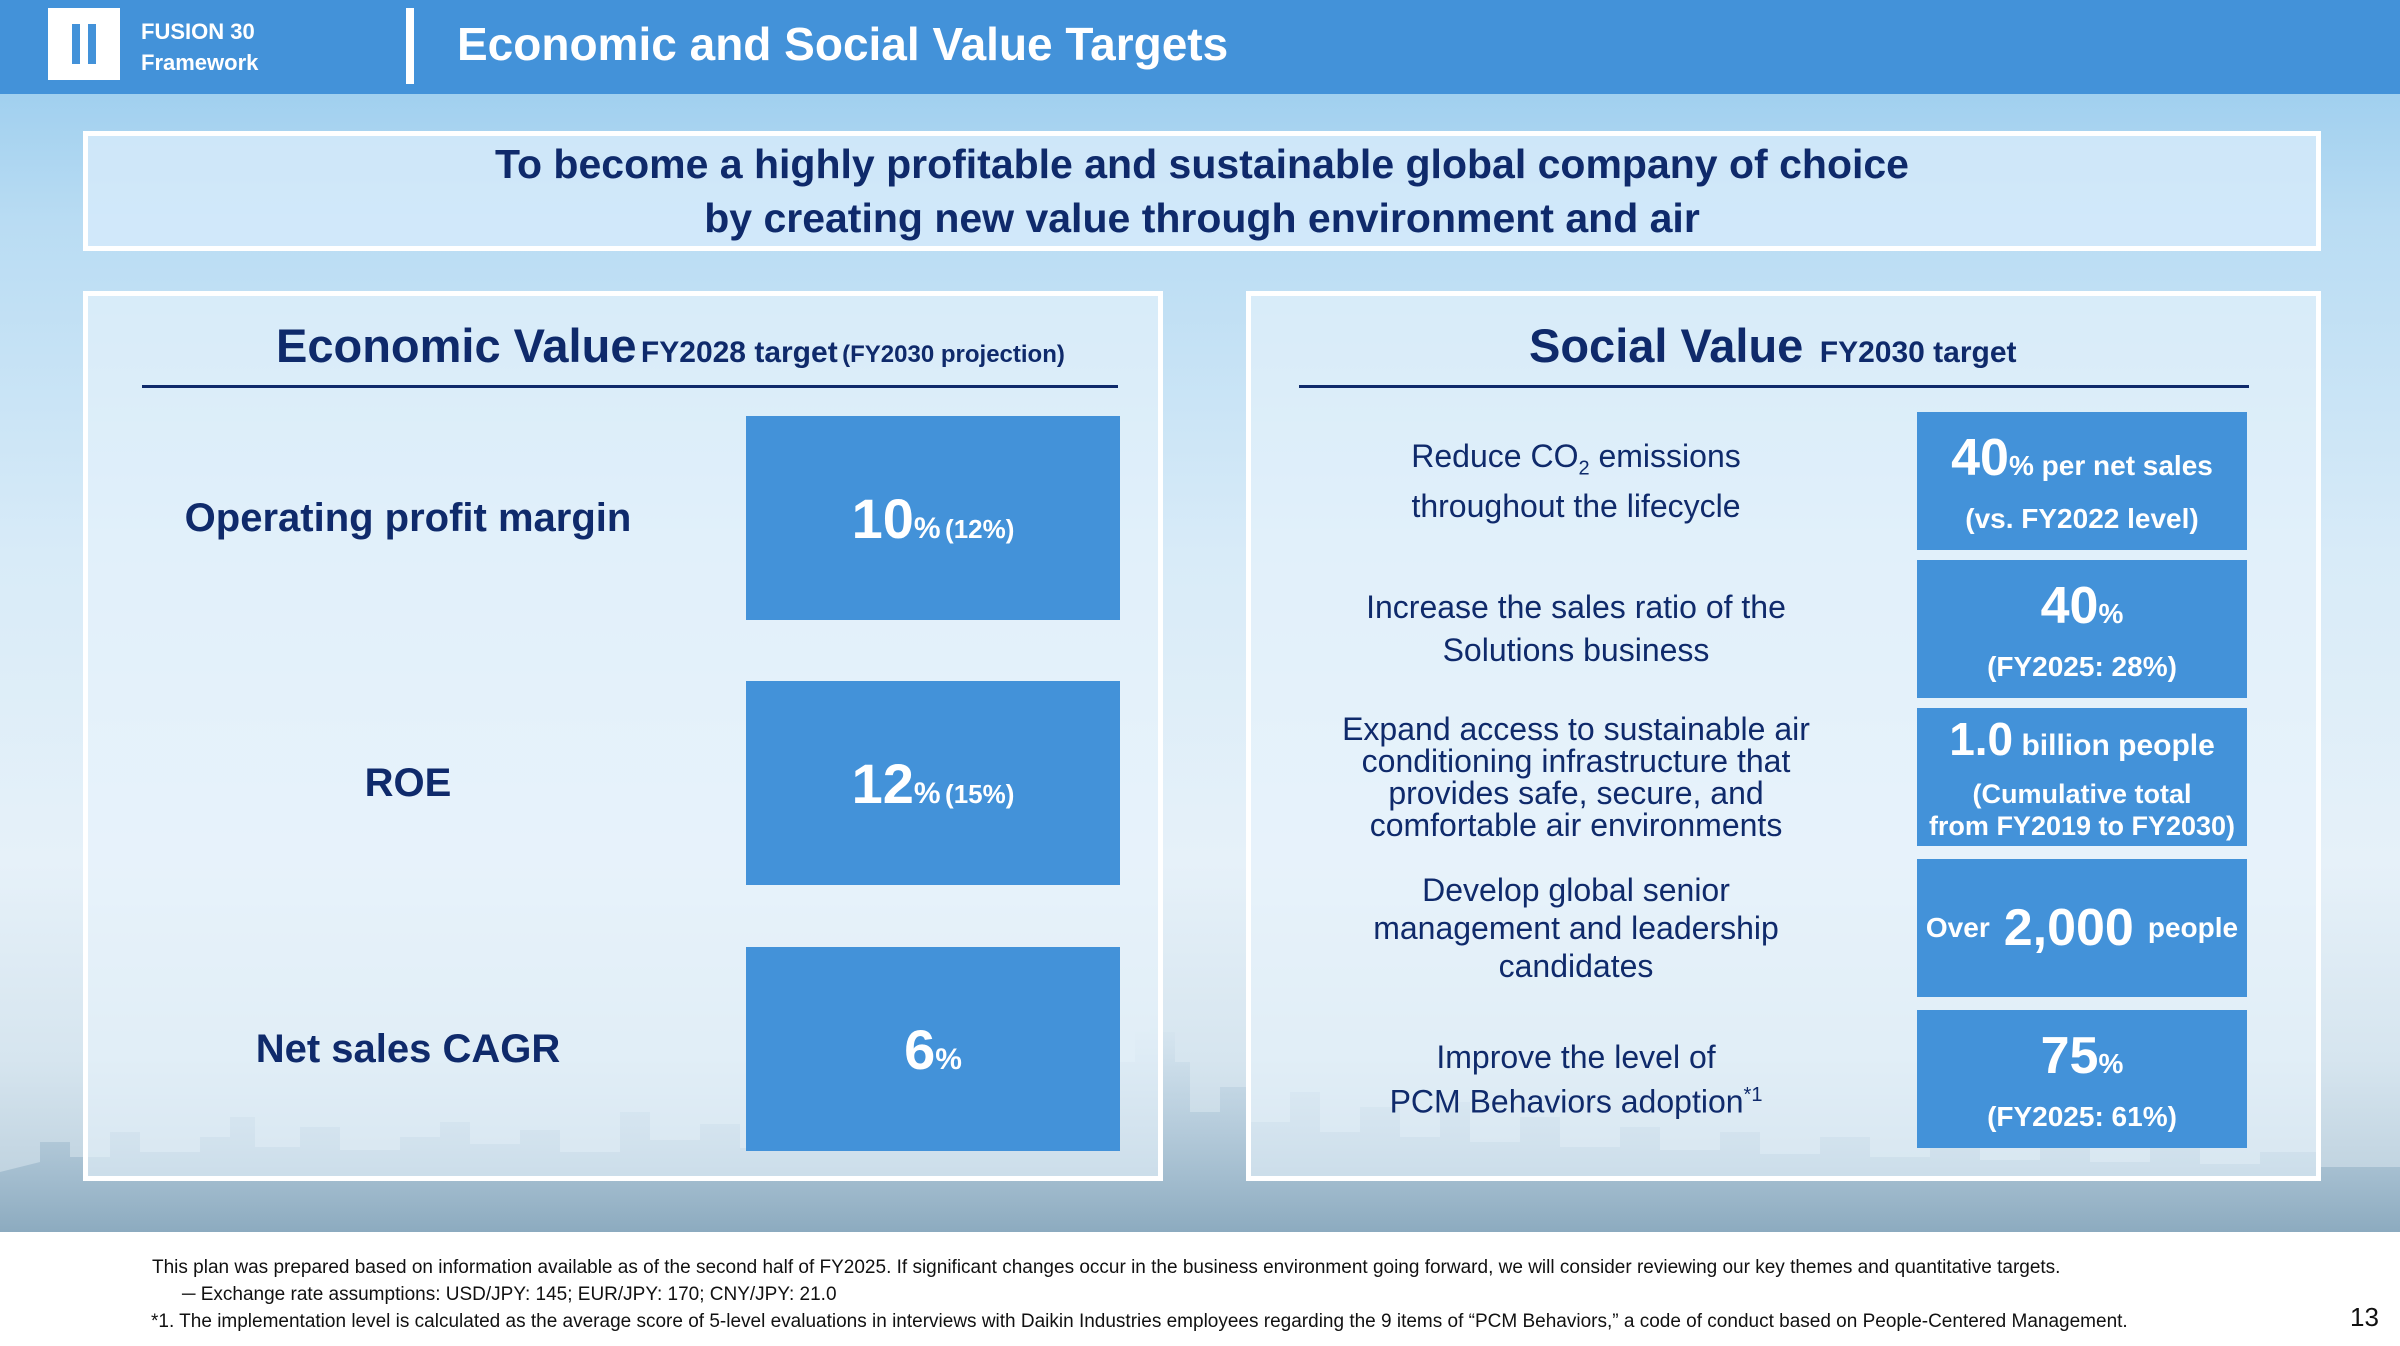 The height and width of the screenshot is (1346, 2400). Describe the element at coordinates (2082, 518) in the screenshot. I see `social-value-note: (vs. FY2022 level)` at that location.